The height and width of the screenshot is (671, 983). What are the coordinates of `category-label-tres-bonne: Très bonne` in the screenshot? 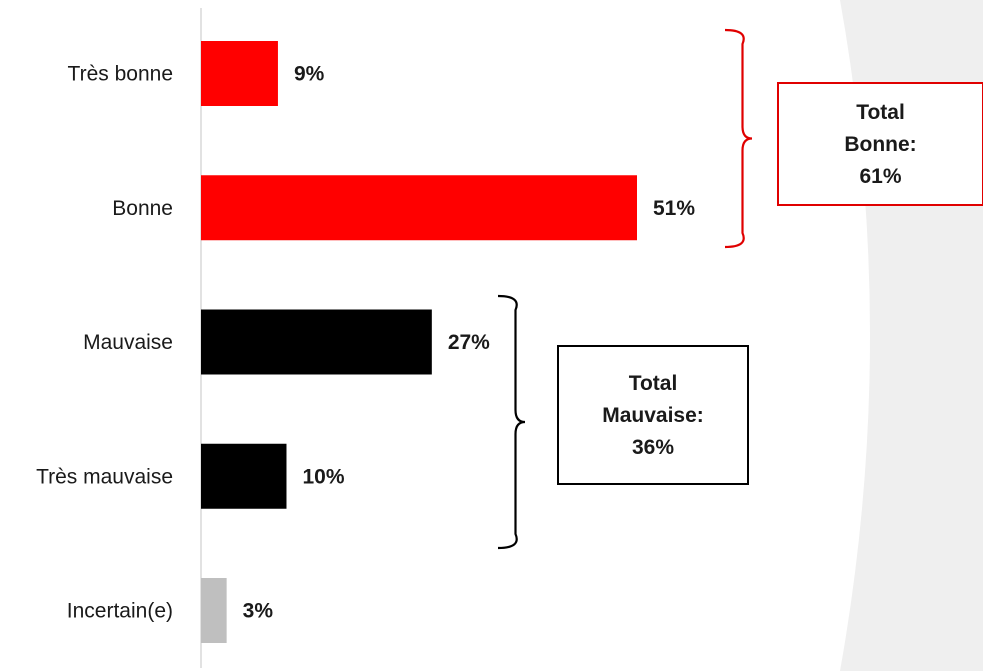 It's located at (120, 74).